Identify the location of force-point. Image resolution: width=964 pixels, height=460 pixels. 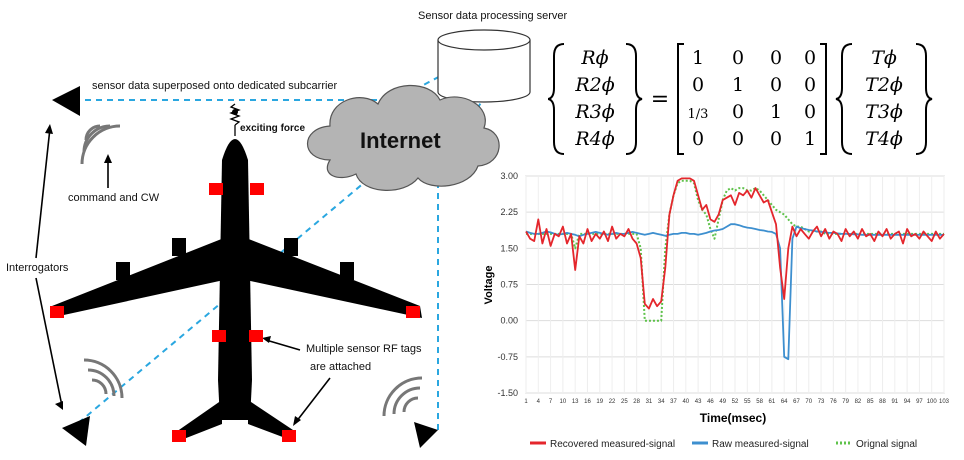
(235, 112).